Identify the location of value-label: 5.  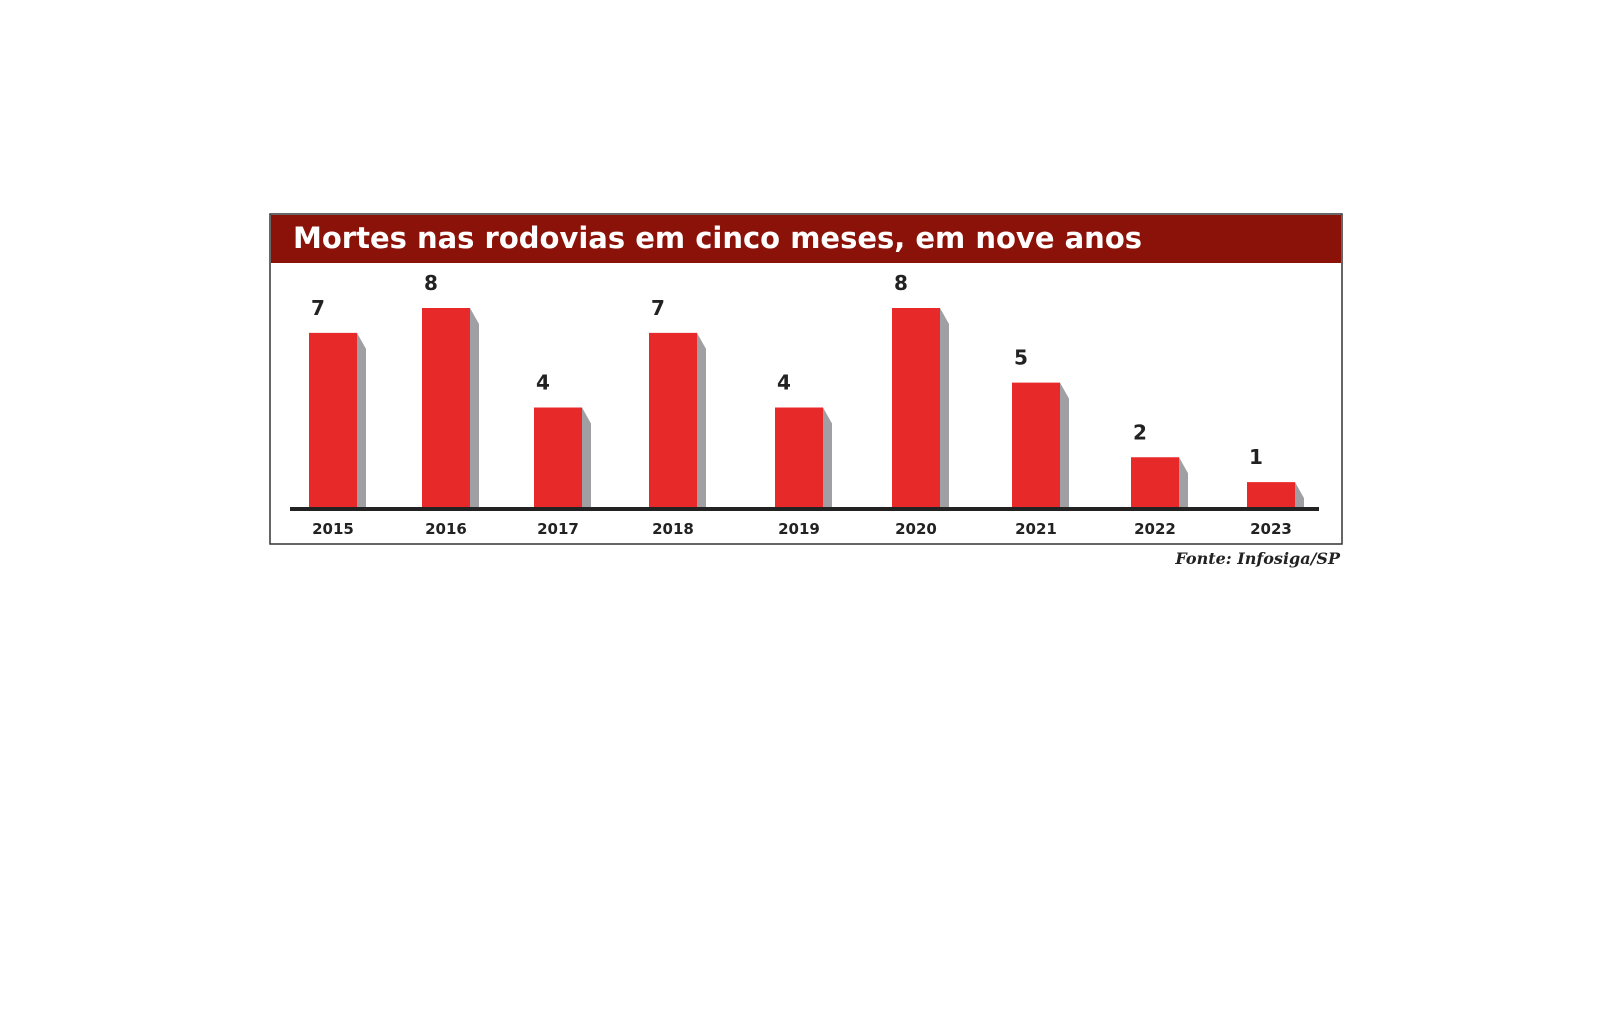
(1021, 358).